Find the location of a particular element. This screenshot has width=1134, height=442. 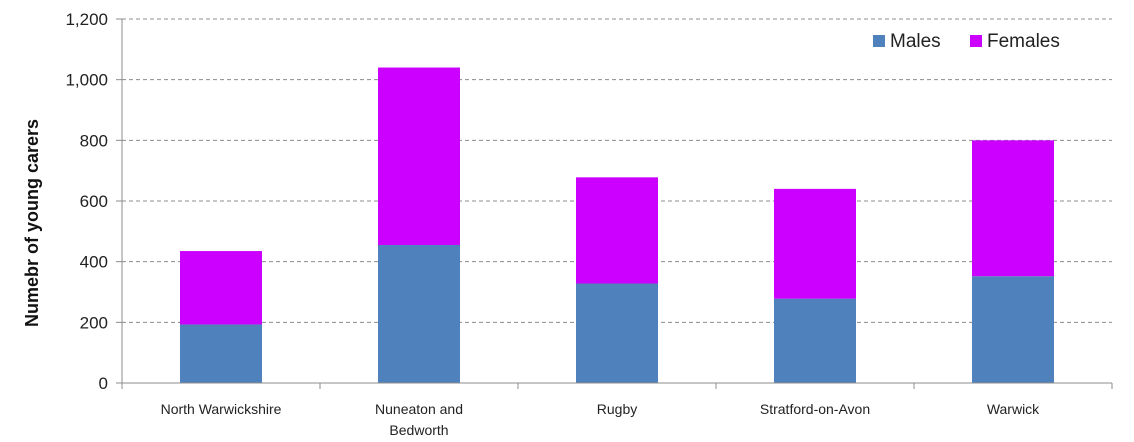

y-axis-title: Numebr of young carers is located at coordinates (32, 223).